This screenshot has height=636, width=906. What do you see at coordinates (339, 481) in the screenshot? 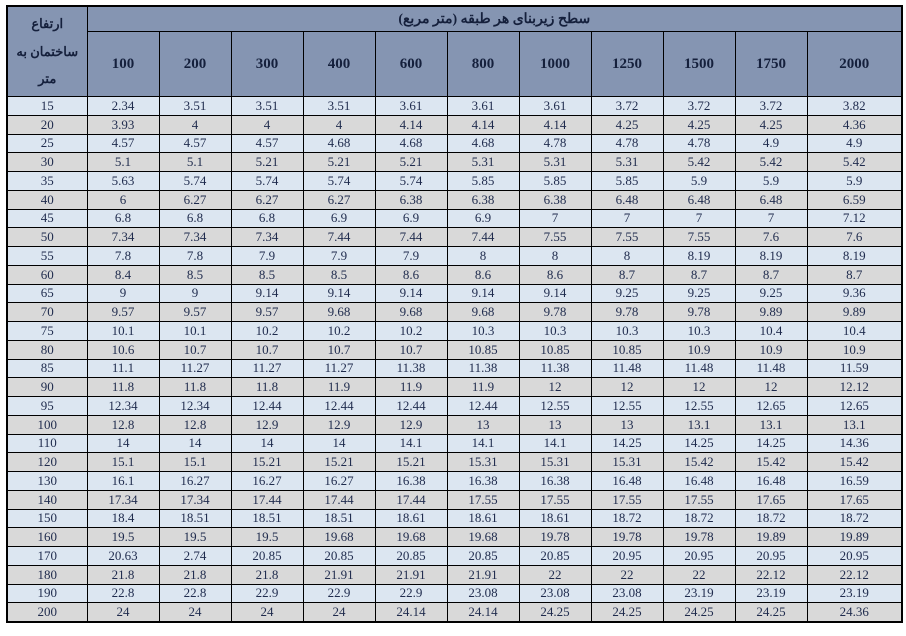
I see `value-cell: 16.27` at bounding box center [339, 481].